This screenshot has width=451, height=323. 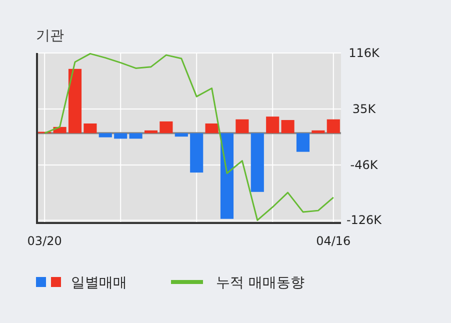 What do you see at coordinates (50, 36) in the screenshot?
I see `chart-title: 기관` at bounding box center [50, 36].